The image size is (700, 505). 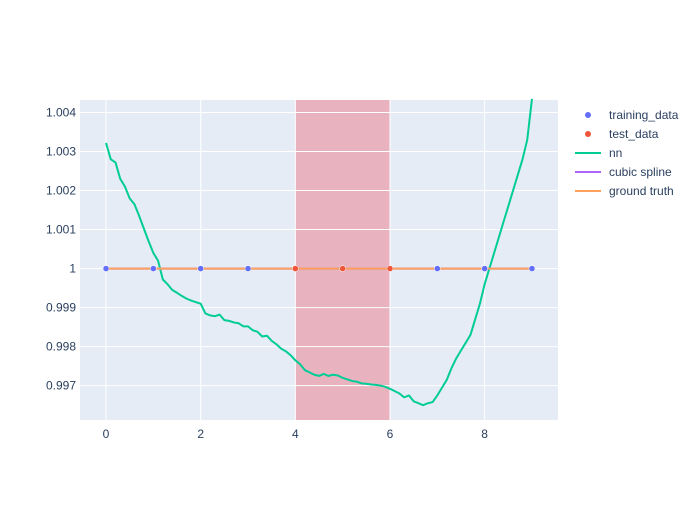 I want to click on x-tick-label: 6, so click(x=390, y=434).